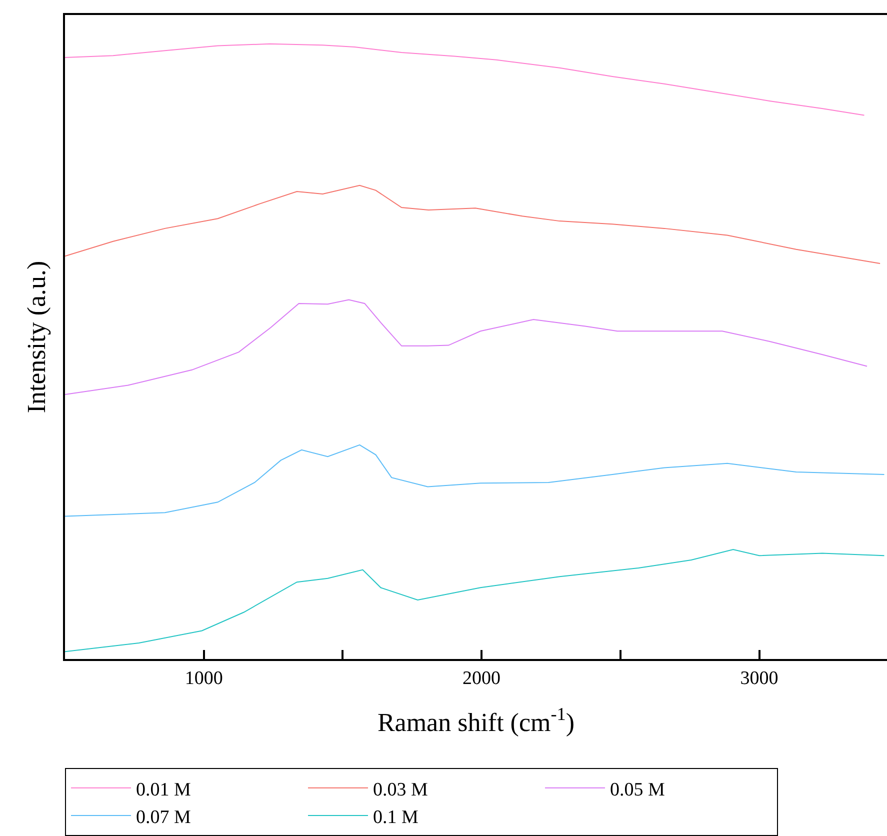 The image size is (887, 836). I want to click on x-tick-label: 1000, so click(203, 678).